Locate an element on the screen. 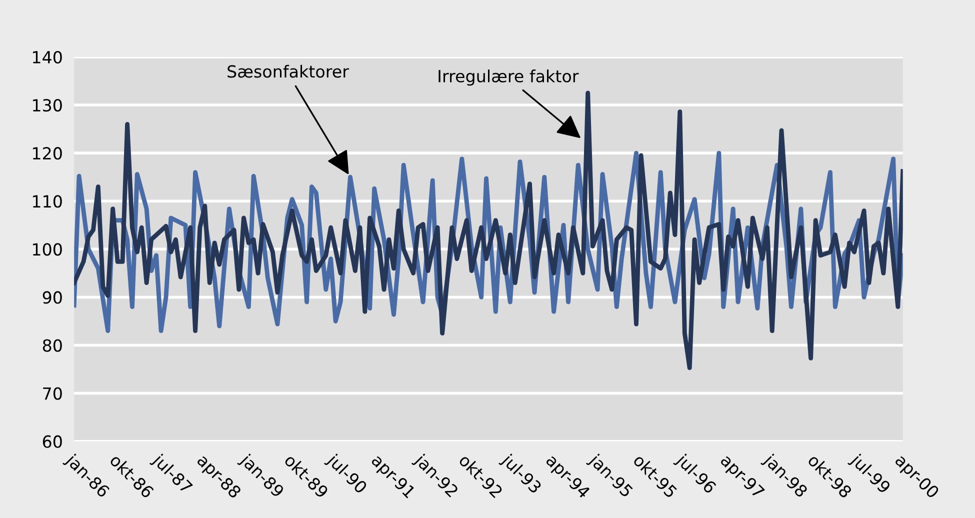 The width and height of the screenshot is (975, 518). y-tick-label: 60 is located at coordinates (52, 441).